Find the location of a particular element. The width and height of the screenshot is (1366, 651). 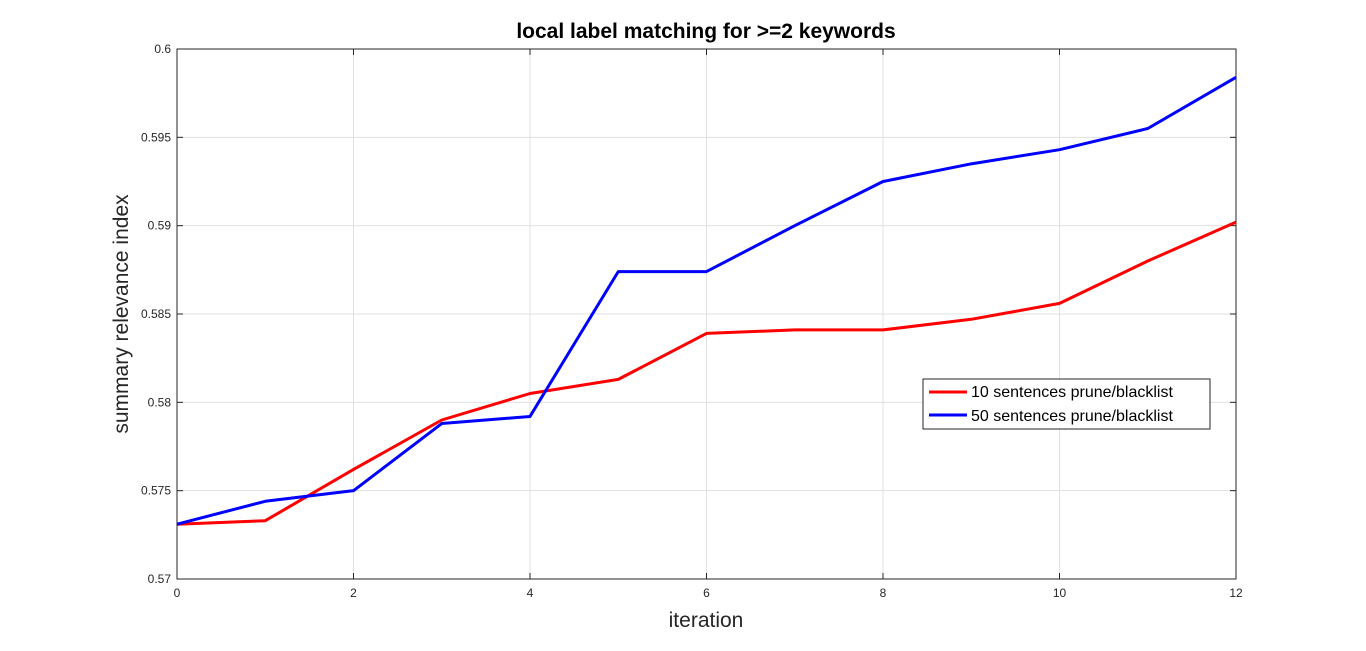

y-tick-label: 0.585 is located at coordinates (156, 314).